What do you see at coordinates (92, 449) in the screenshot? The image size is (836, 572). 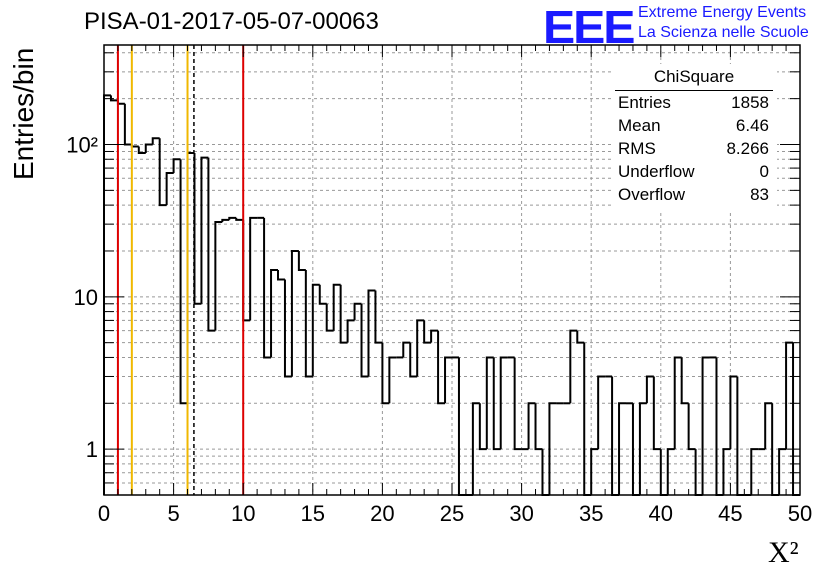 I see `y-tick-label: 1` at bounding box center [92, 449].